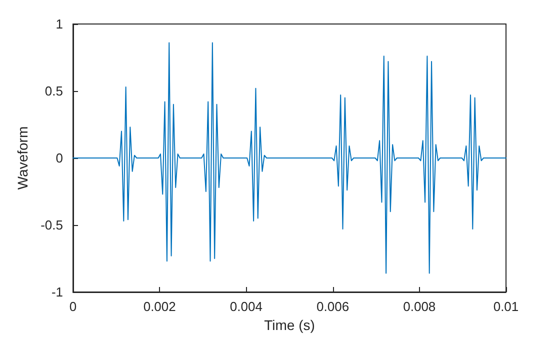 The height and width of the screenshot is (337, 560). What do you see at coordinates (73, 306) in the screenshot?
I see `x-tick-label: 0` at bounding box center [73, 306].